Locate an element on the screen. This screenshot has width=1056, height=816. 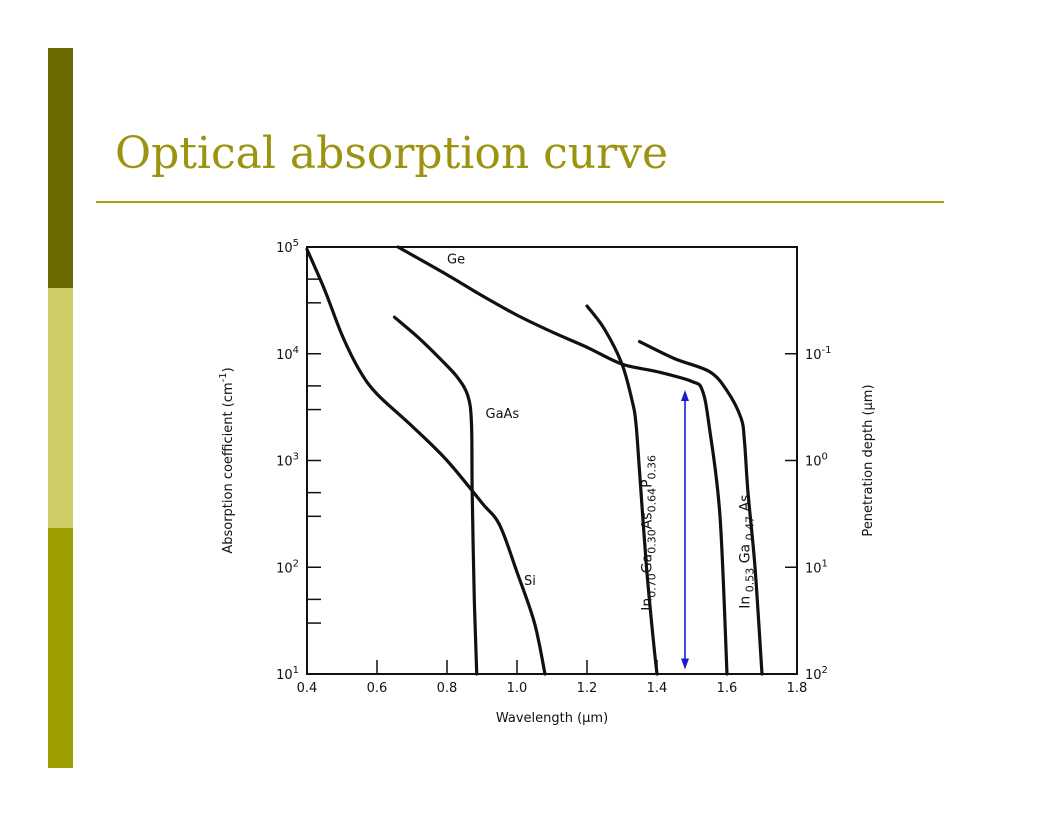
x-tick-label: 1.6 is located at coordinates (727, 688).